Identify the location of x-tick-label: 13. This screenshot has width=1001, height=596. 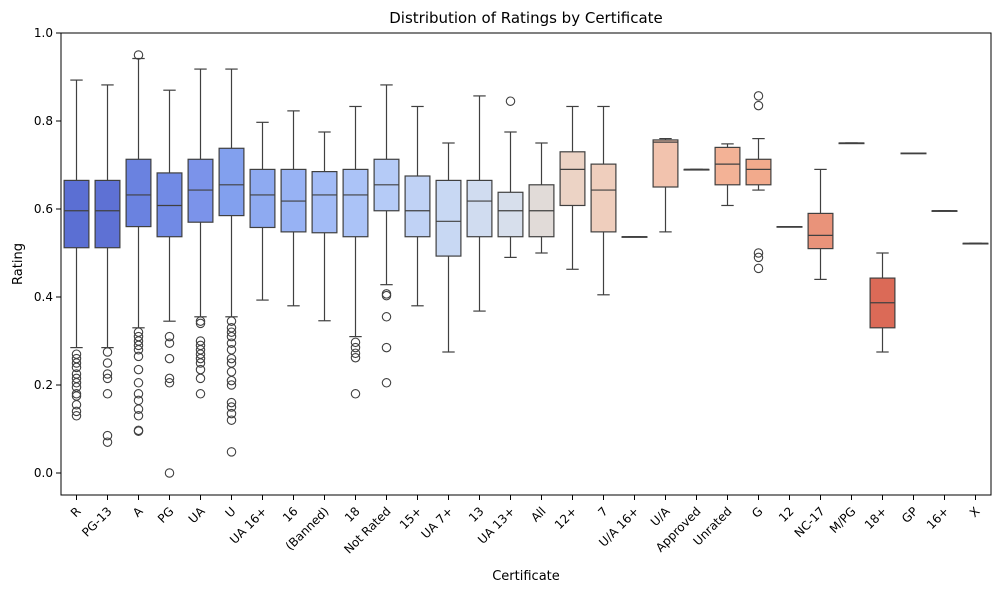
(476, 514).